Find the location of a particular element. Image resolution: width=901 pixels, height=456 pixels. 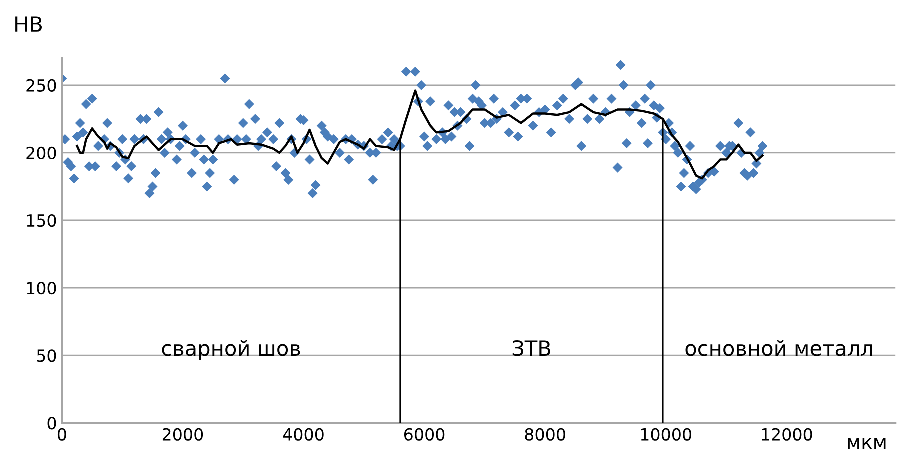

x-axis-title: мкм is located at coordinates (867, 444).